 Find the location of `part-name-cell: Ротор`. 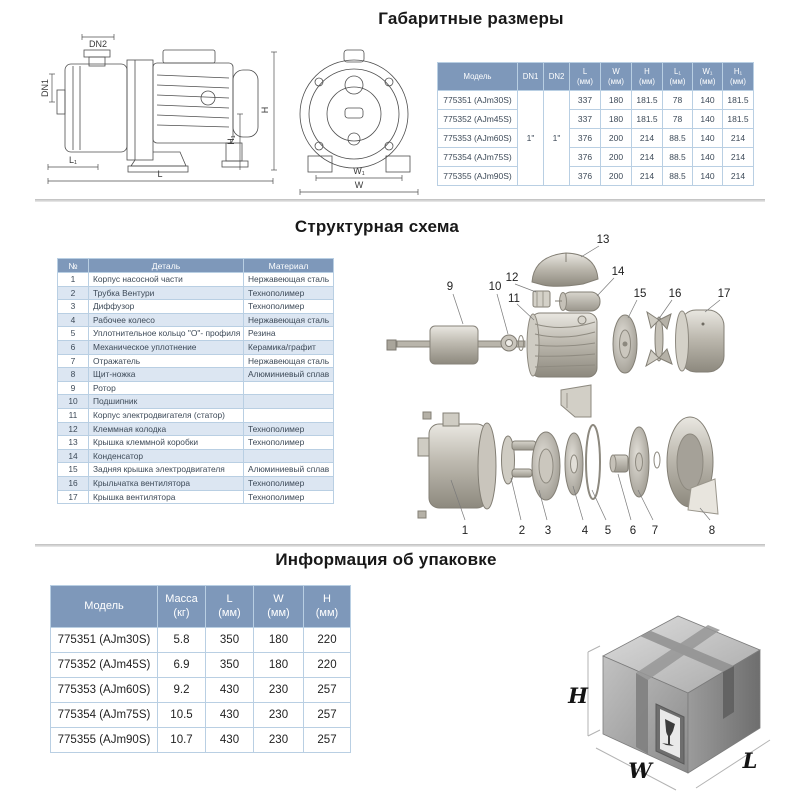

part-name-cell: Ротор is located at coordinates (166, 388).